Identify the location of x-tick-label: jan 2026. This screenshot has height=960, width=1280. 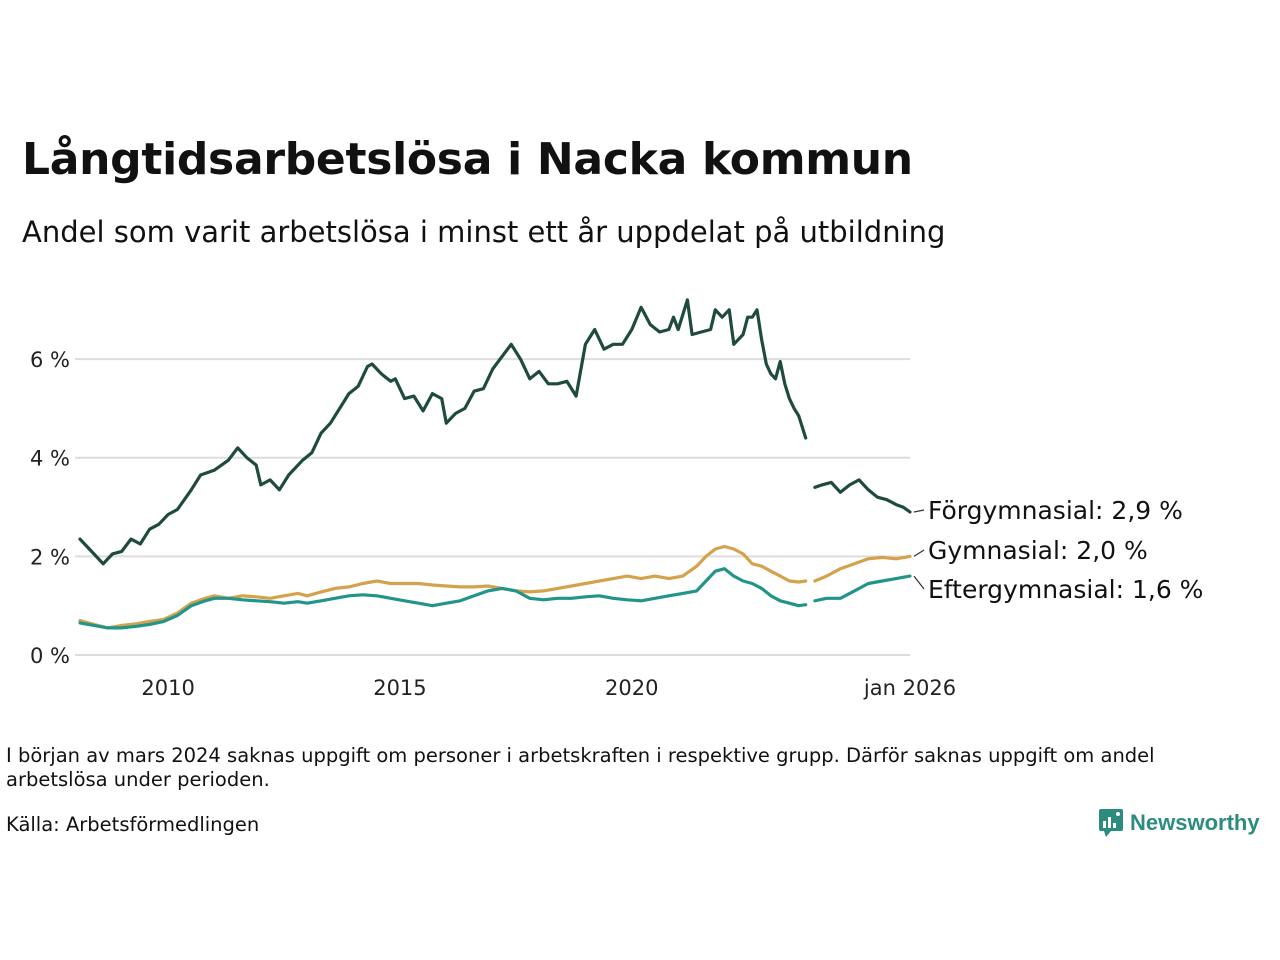
(909, 688).